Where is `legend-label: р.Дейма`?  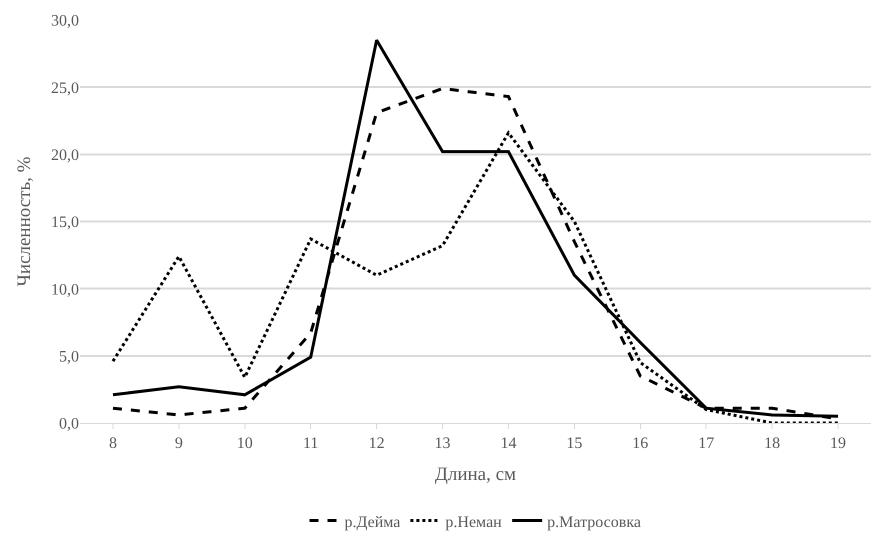 legend-label: р.Дейма is located at coordinates (372, 522).